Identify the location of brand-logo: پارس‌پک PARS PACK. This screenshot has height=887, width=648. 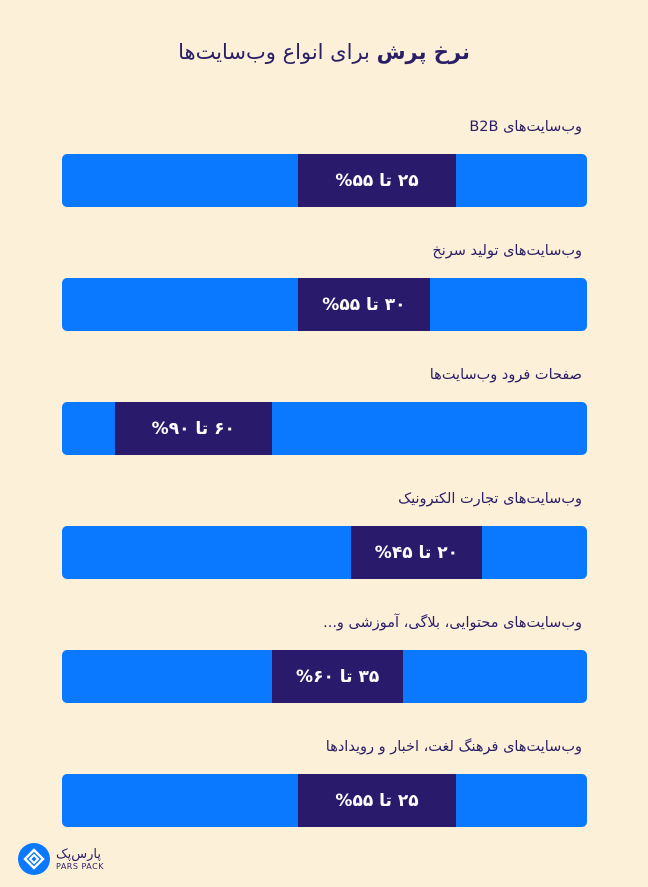
(61, 859).